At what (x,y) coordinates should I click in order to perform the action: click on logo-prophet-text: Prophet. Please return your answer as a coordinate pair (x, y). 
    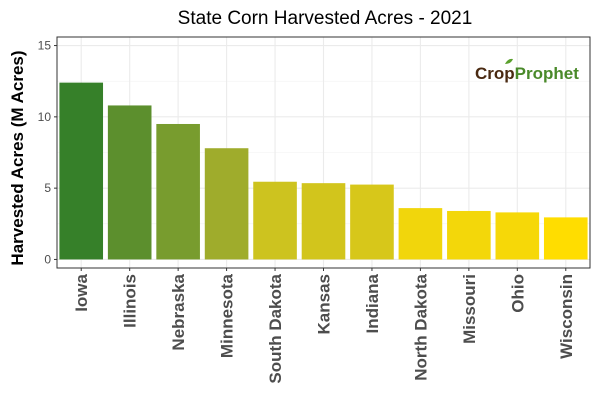
    Looking at the image, I should click on (547, 73).